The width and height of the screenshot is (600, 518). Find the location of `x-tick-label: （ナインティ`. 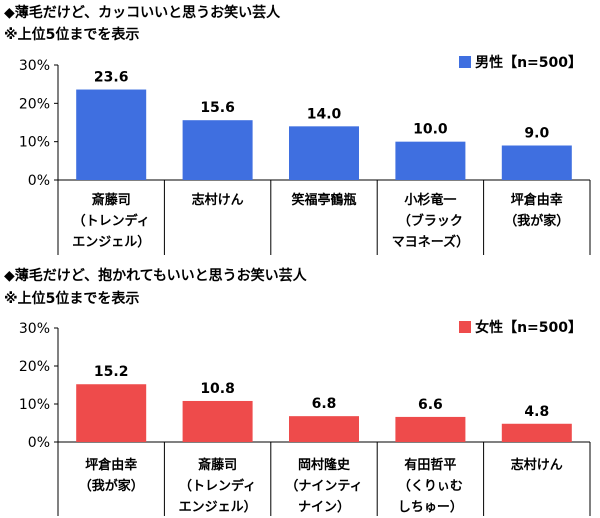

x-tick-label: （ナインティ is located at coordinates (323, 486).